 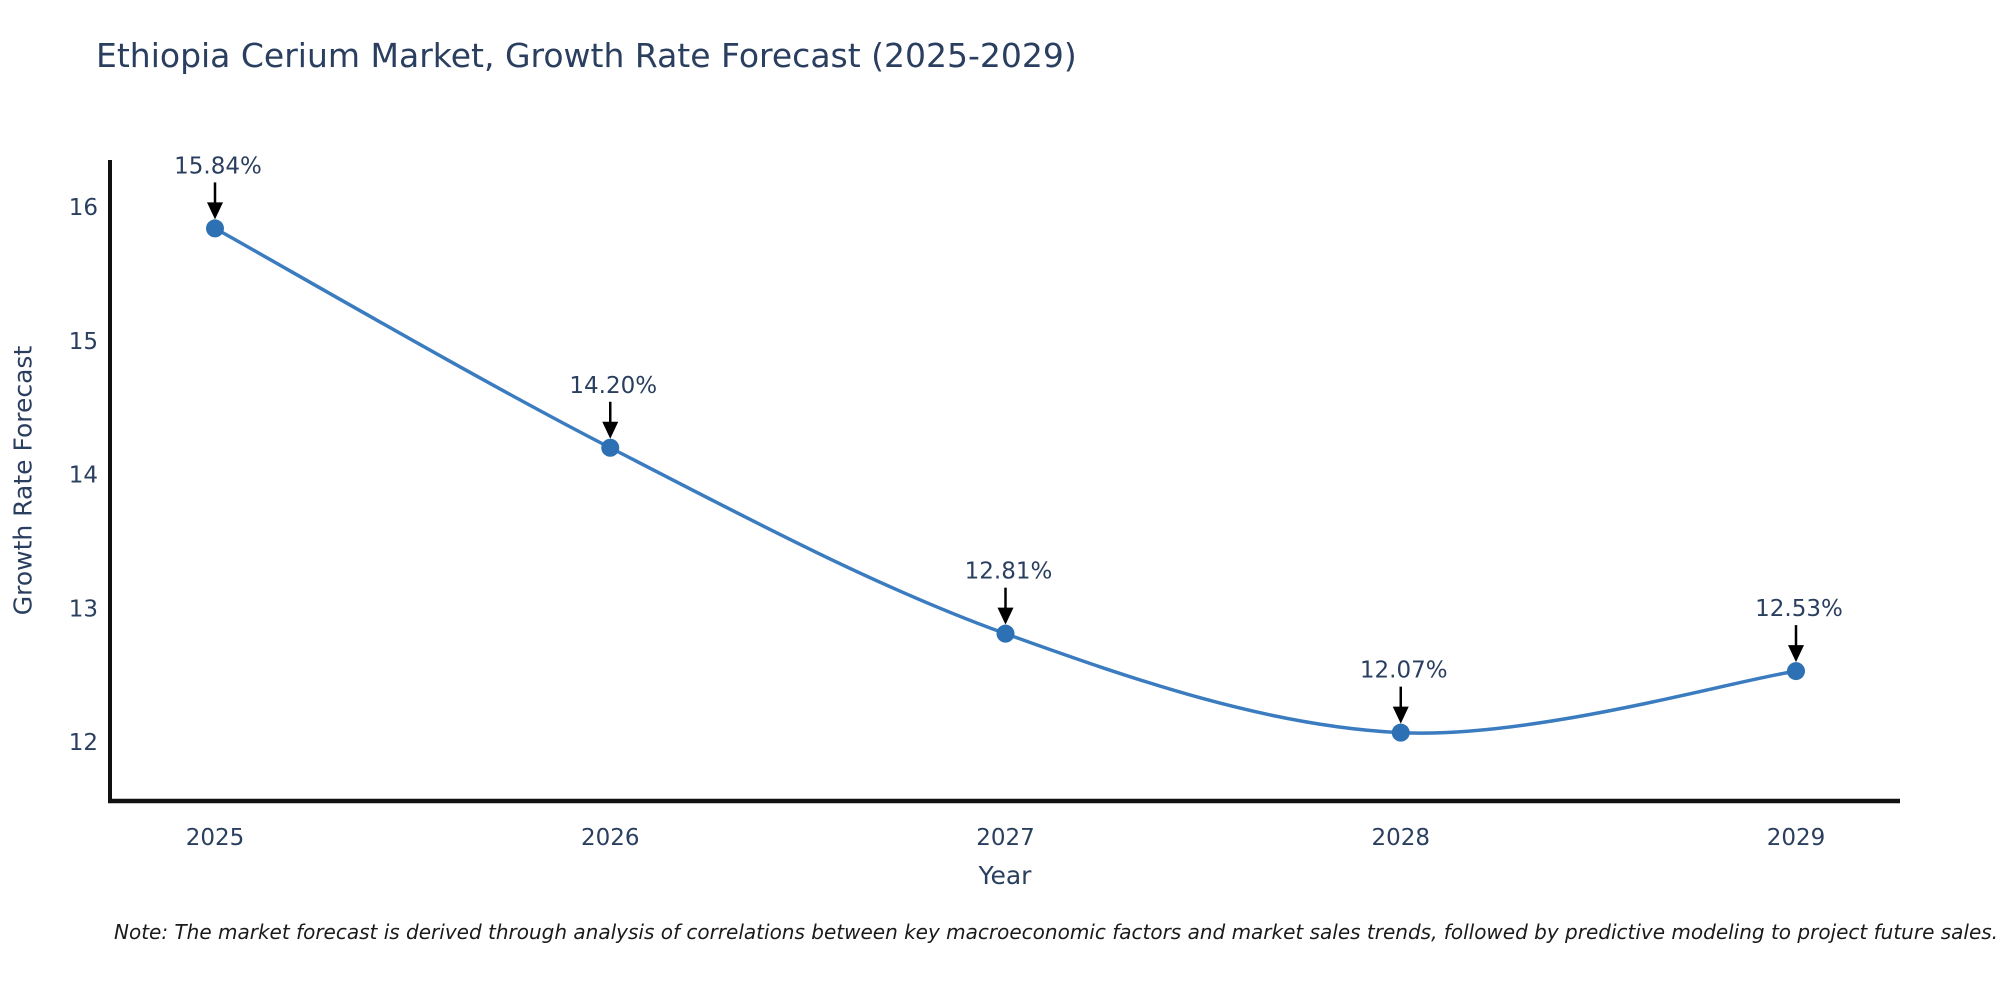 I want to click on point-value-label: 12.53%, so click(x=1799, y=609).